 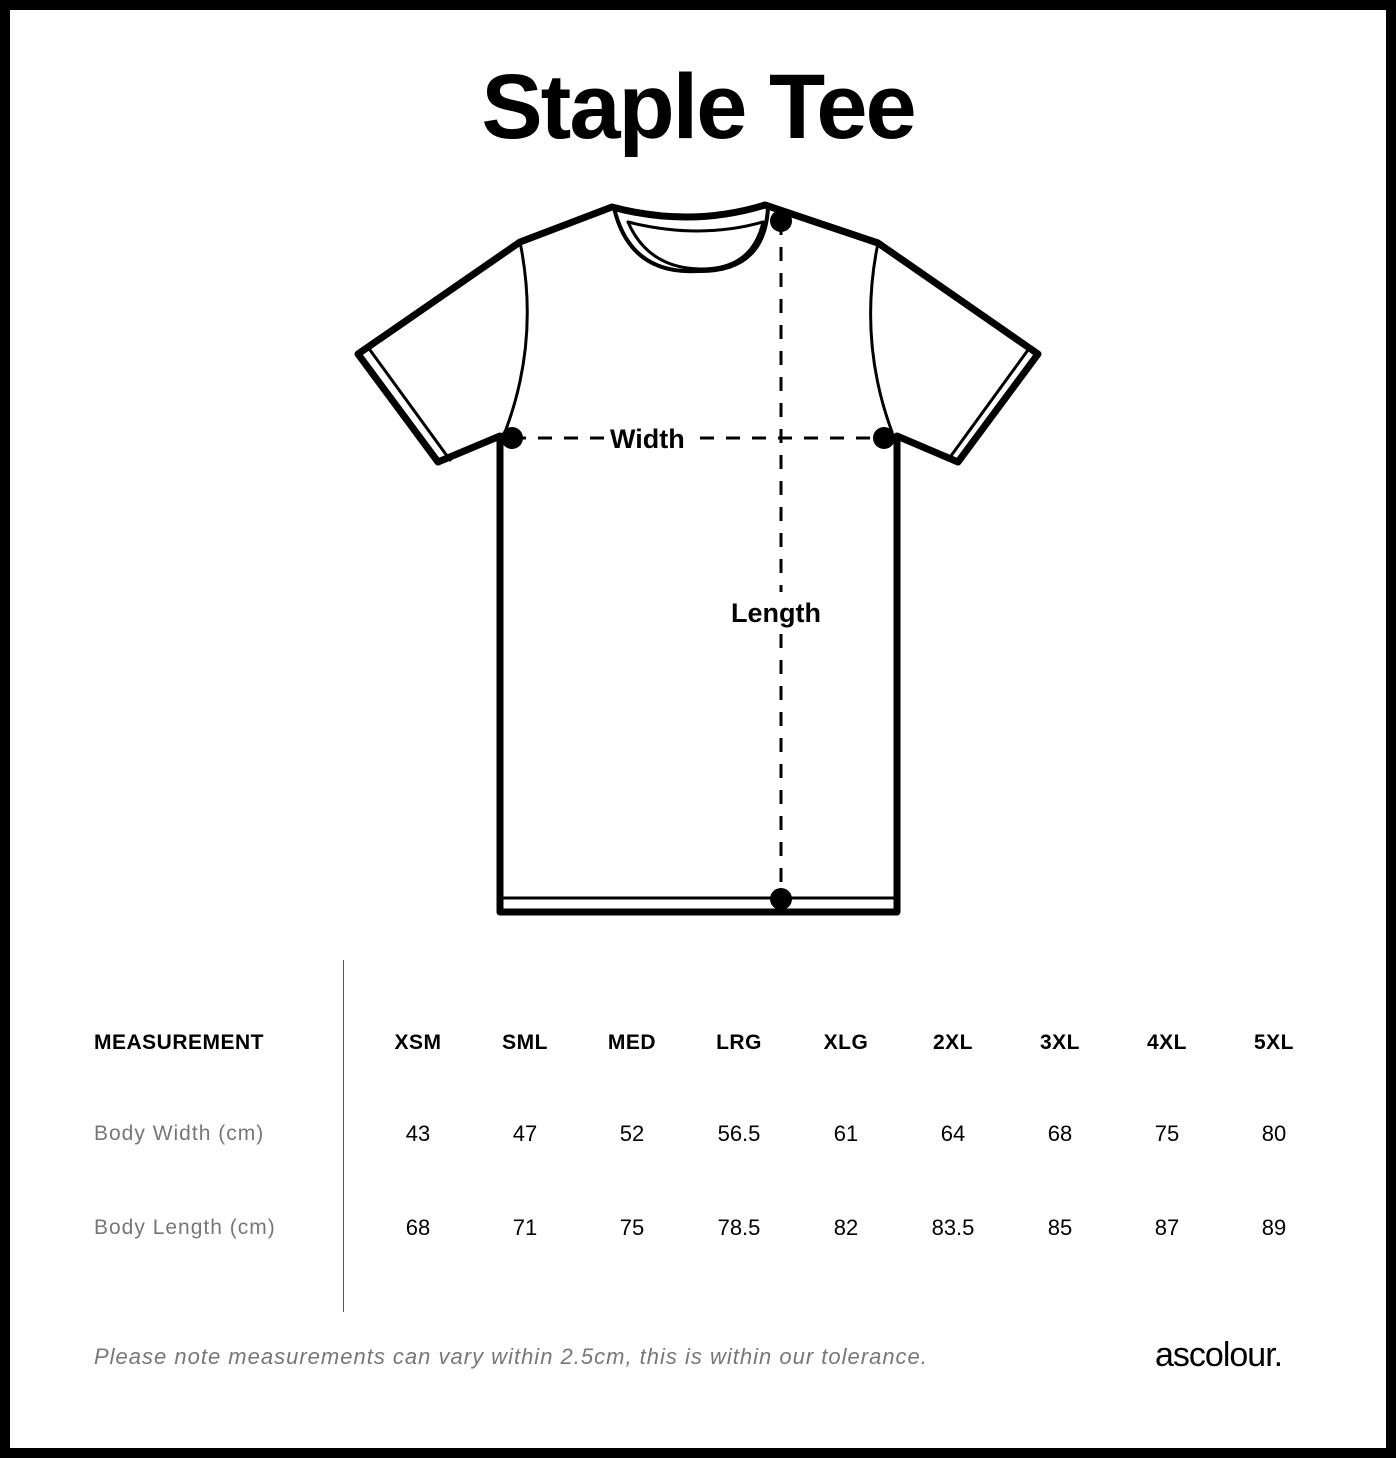 I want to click on table-cell: 83.5, so click(x=953, y=1227).